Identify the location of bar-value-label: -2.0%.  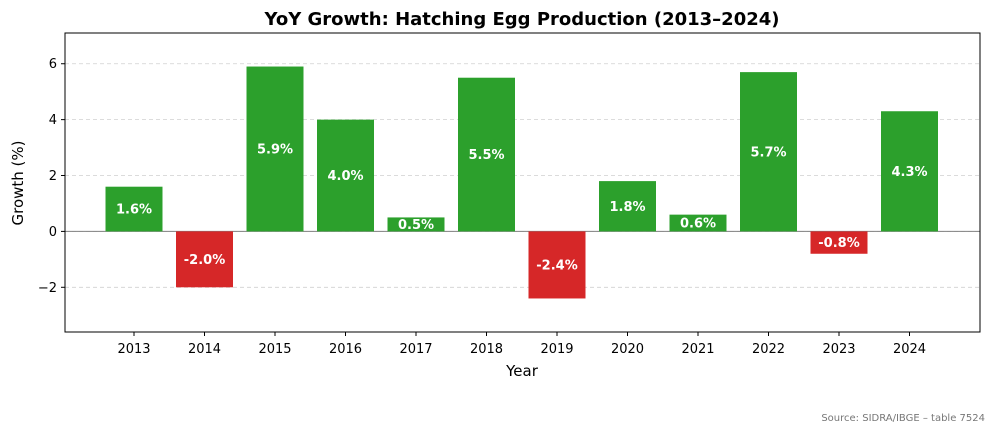
(204, 260).